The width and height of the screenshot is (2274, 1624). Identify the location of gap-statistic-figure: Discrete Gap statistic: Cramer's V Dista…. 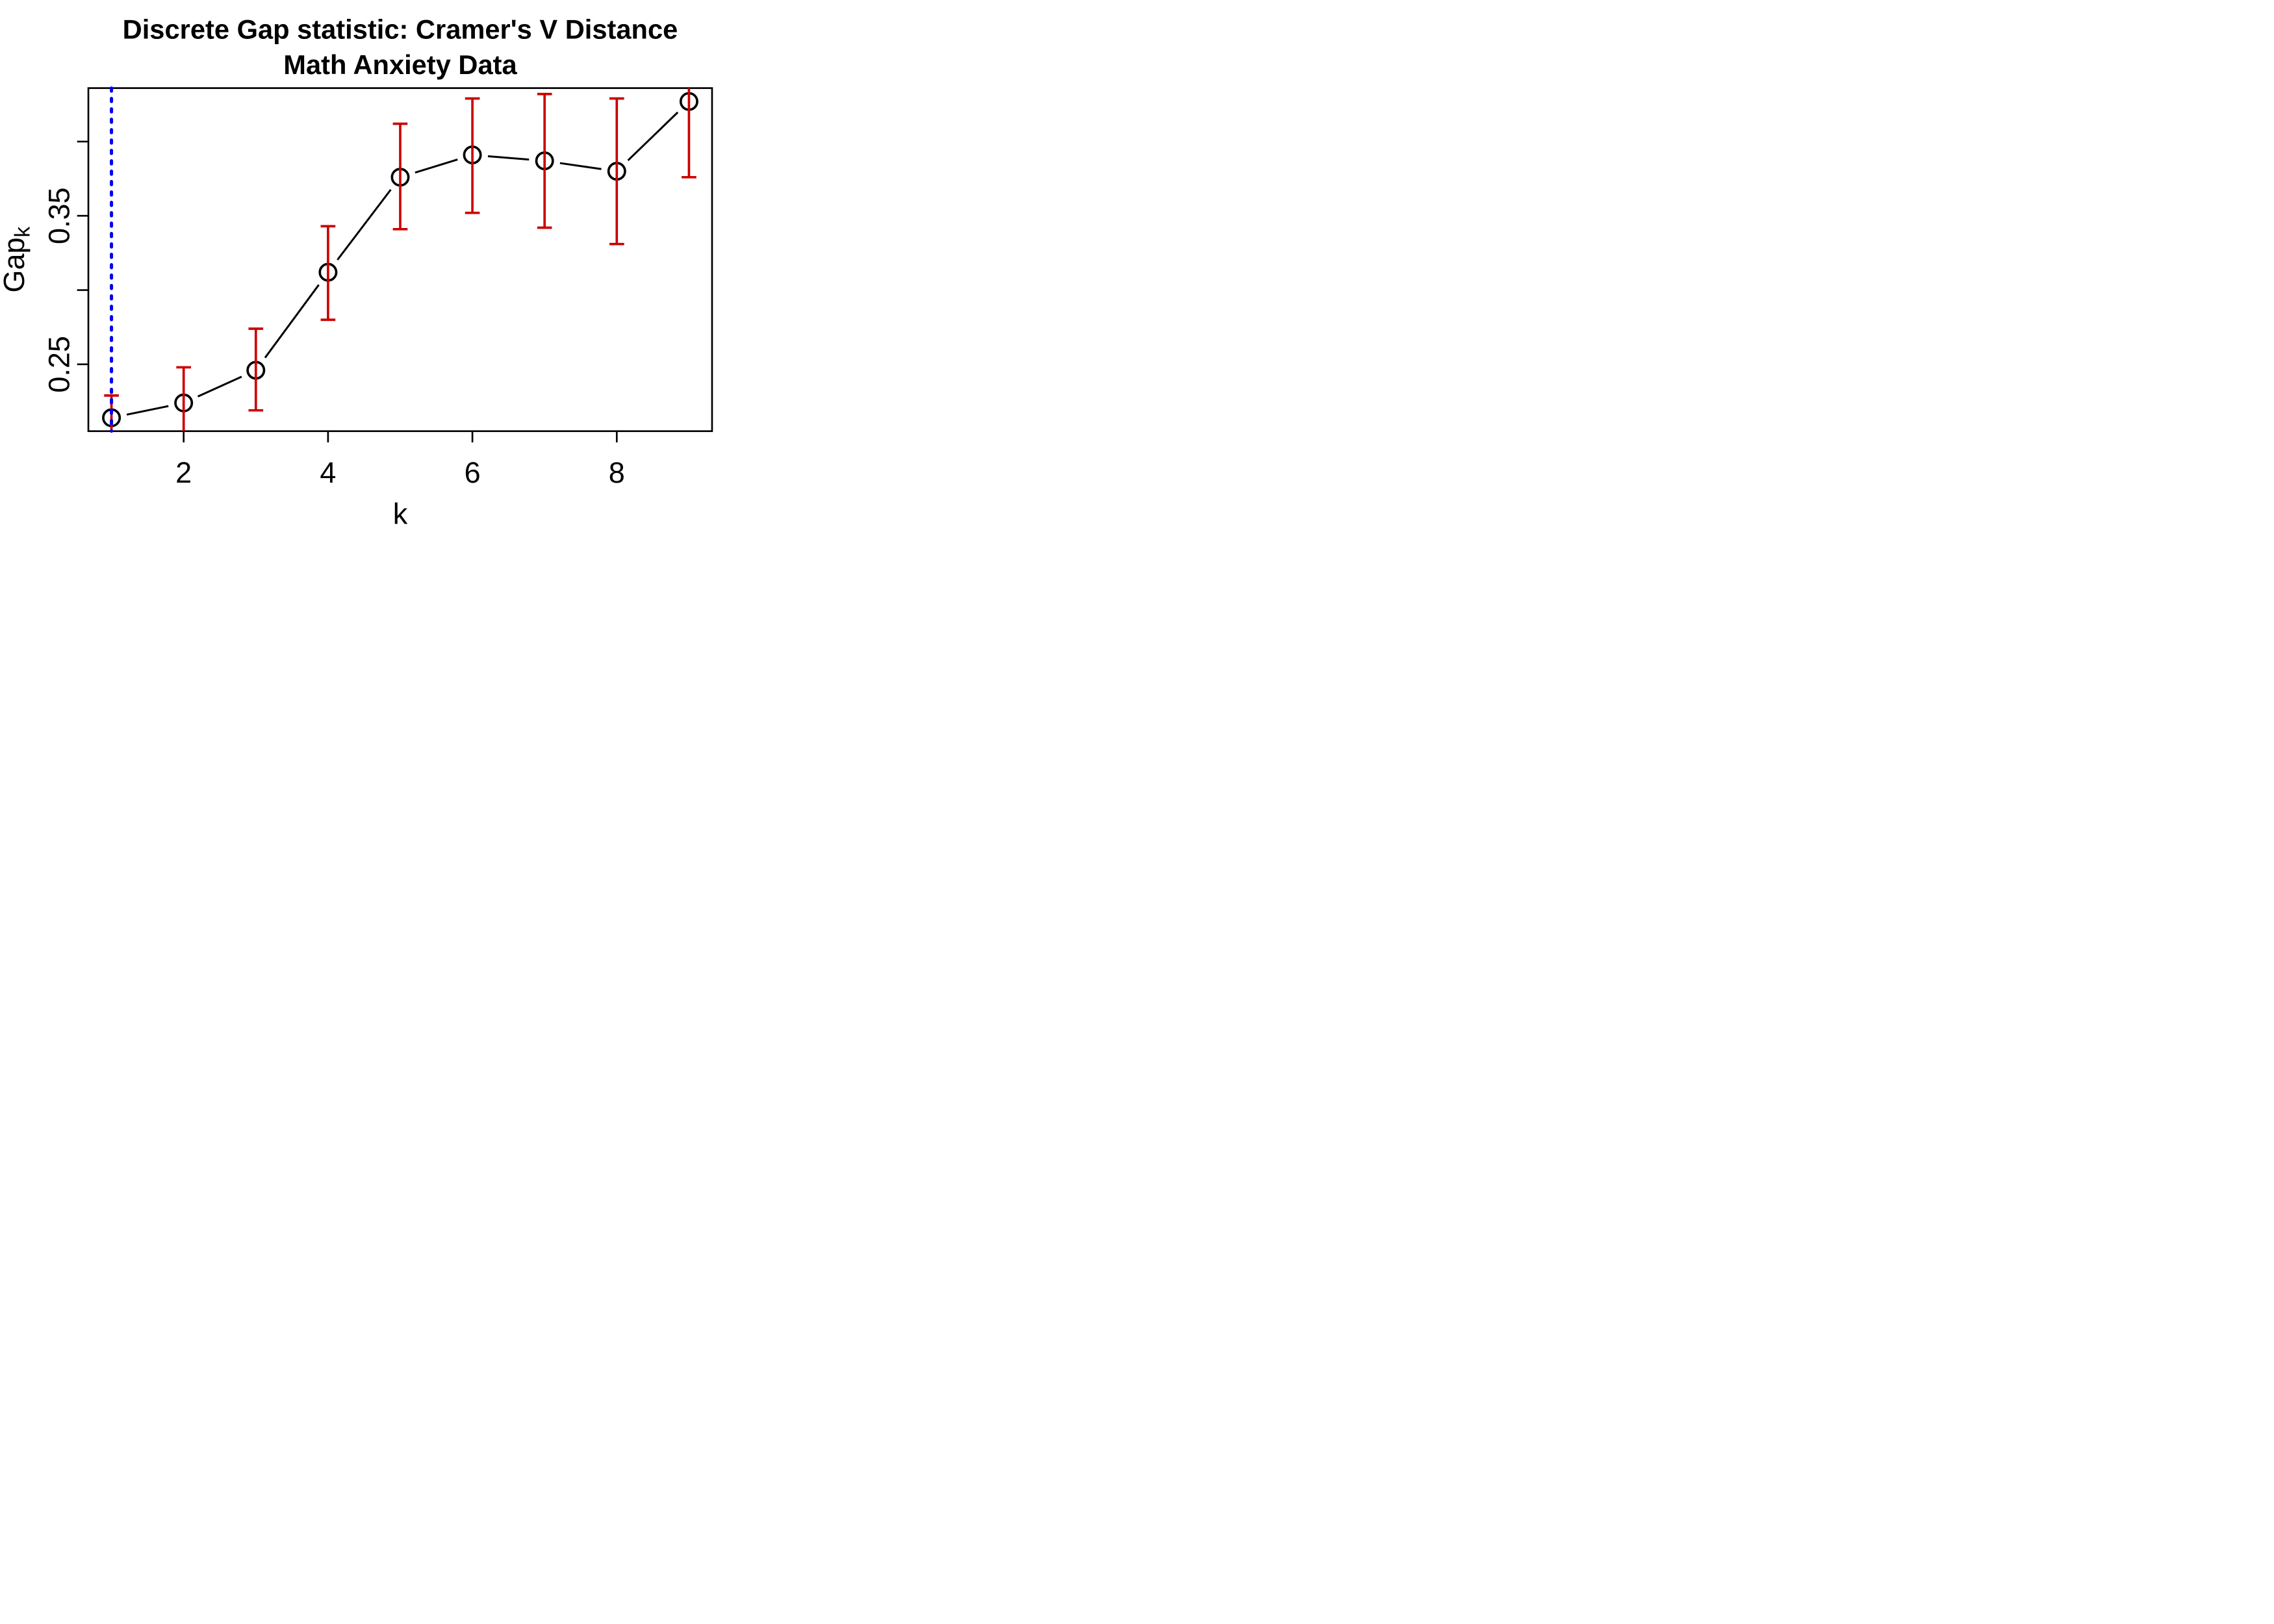
(379, 270).